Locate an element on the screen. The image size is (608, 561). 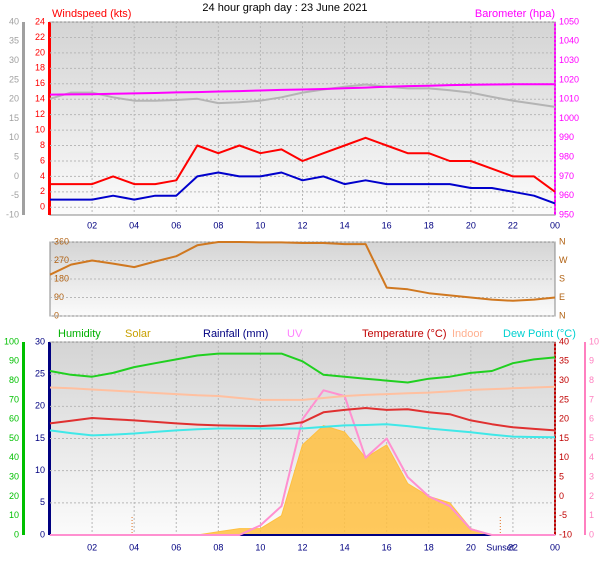
y-tick-label: 14 is located at coordinates (40, 99).